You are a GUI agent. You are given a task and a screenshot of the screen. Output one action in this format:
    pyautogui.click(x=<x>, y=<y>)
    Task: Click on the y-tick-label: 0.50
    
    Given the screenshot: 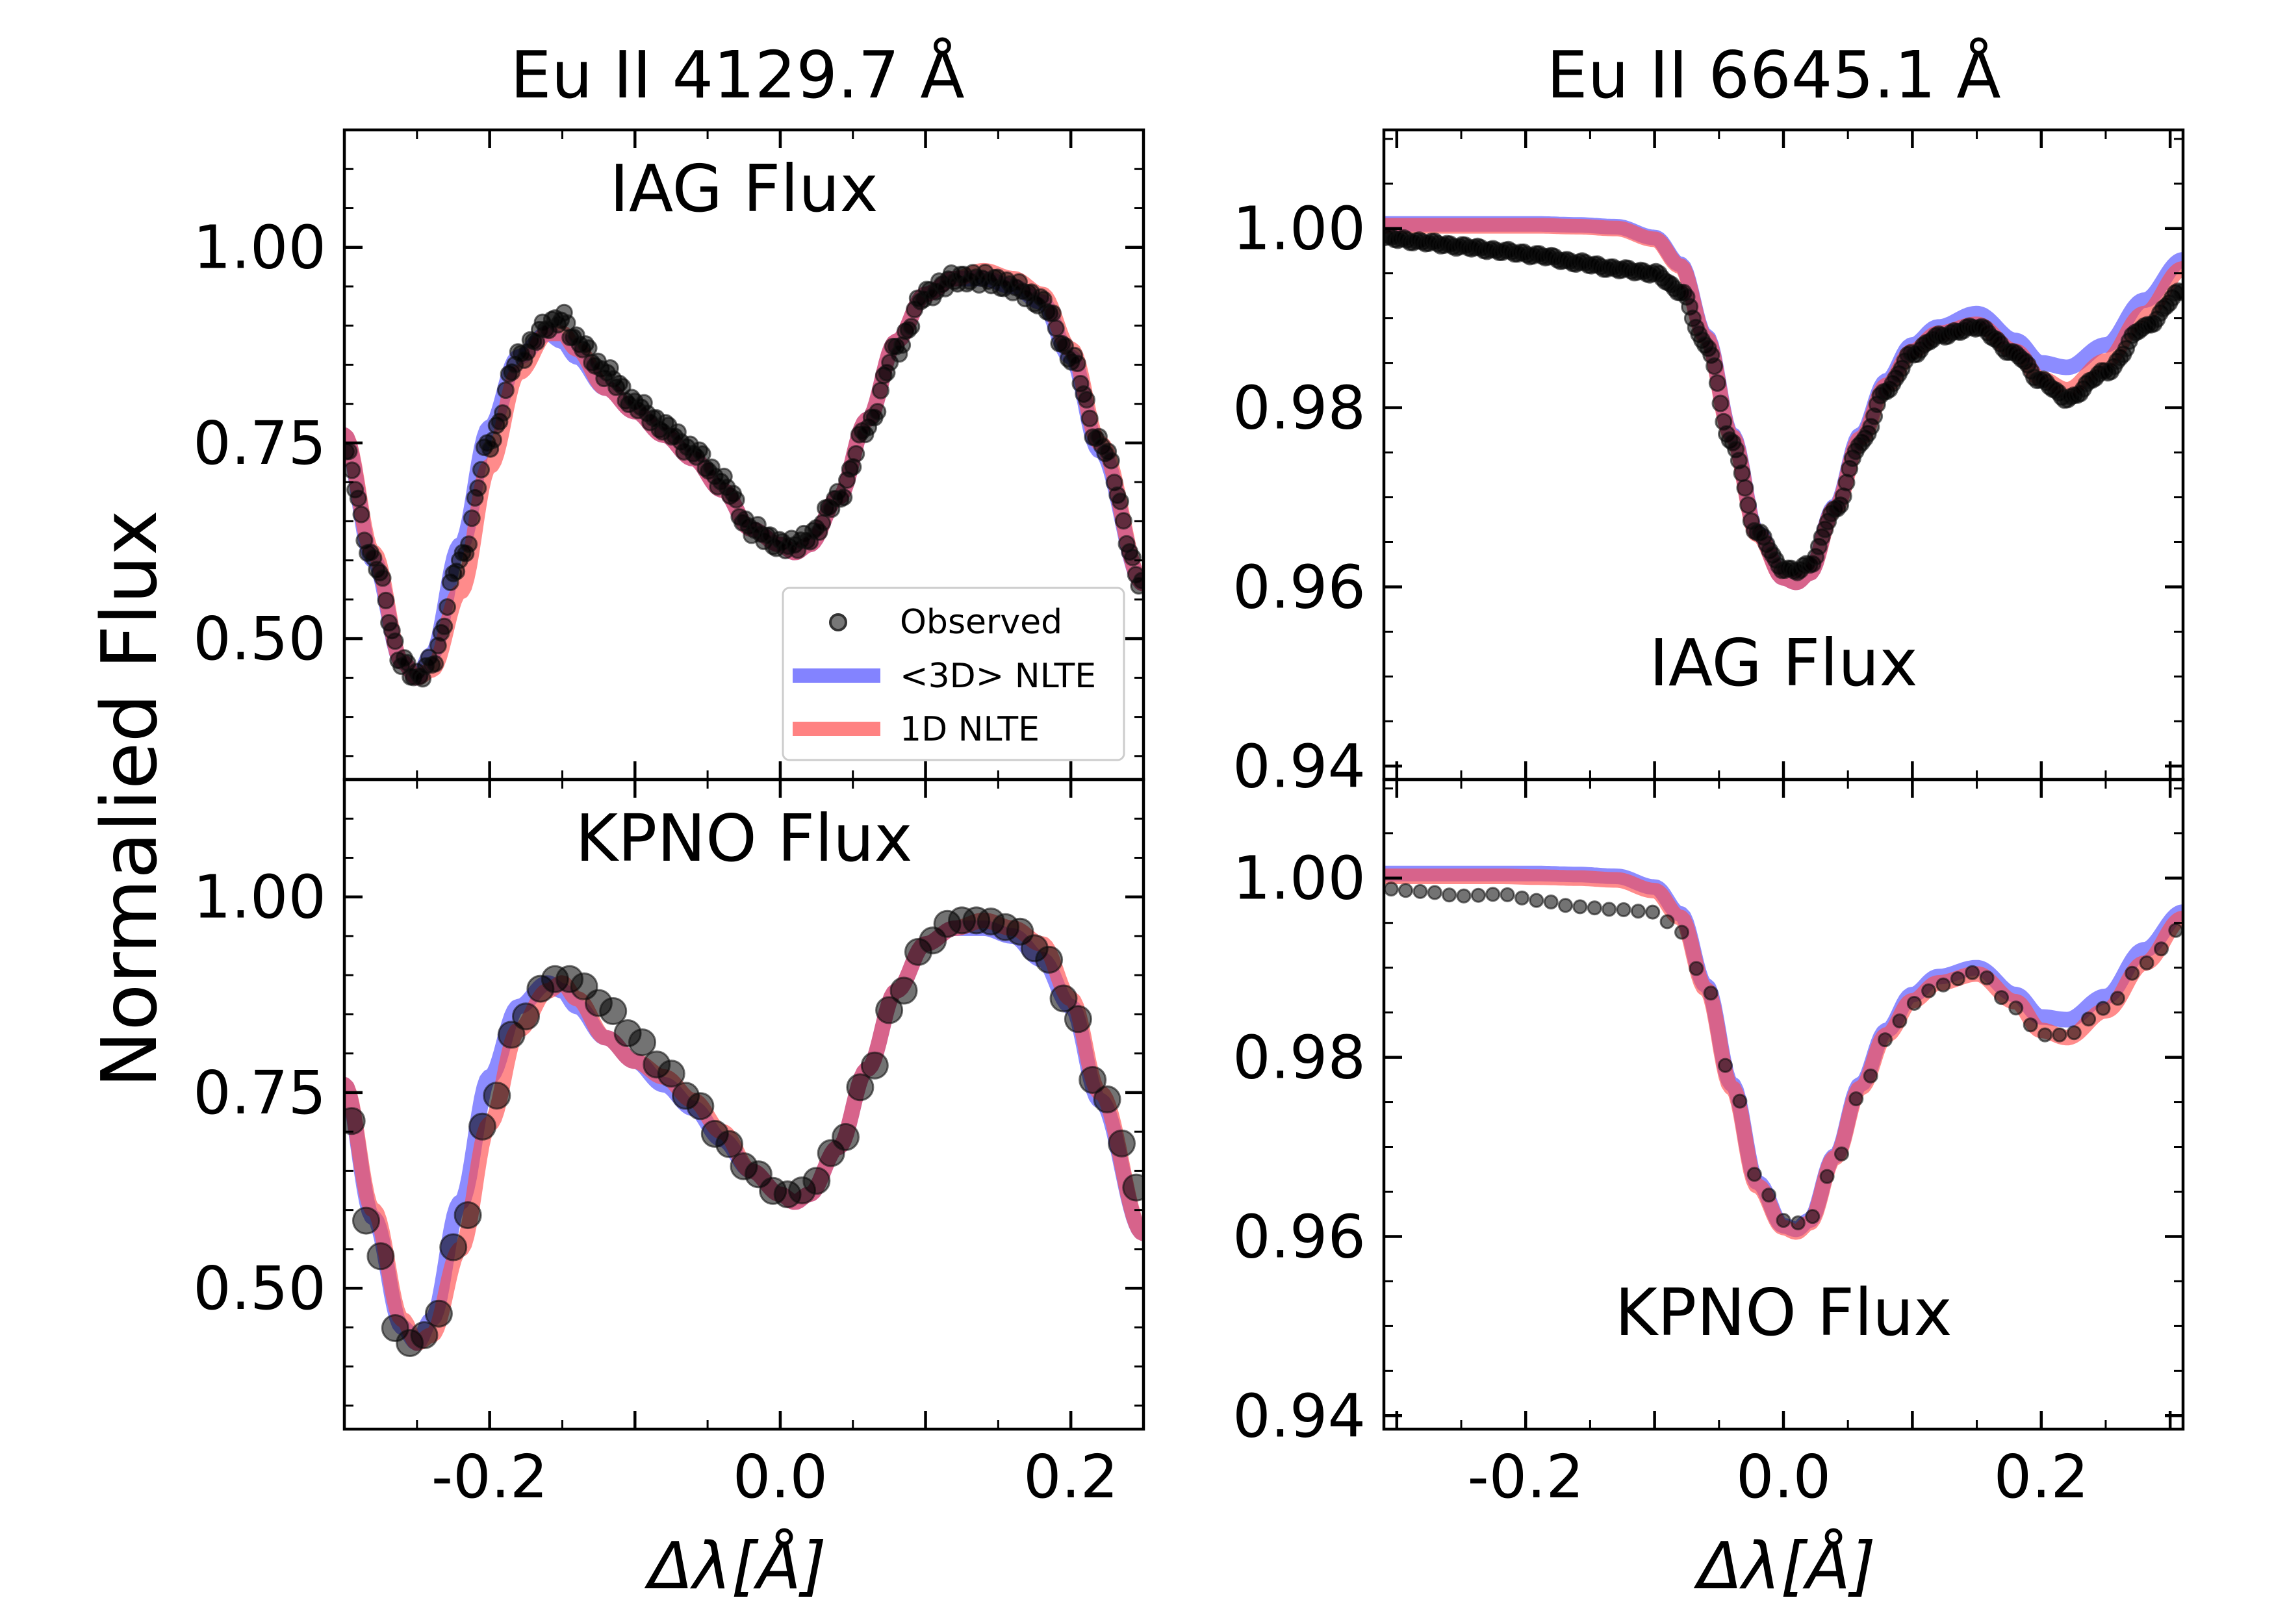 What is the action you would take?
    pyautogui.click(x=259, y=1288)
    